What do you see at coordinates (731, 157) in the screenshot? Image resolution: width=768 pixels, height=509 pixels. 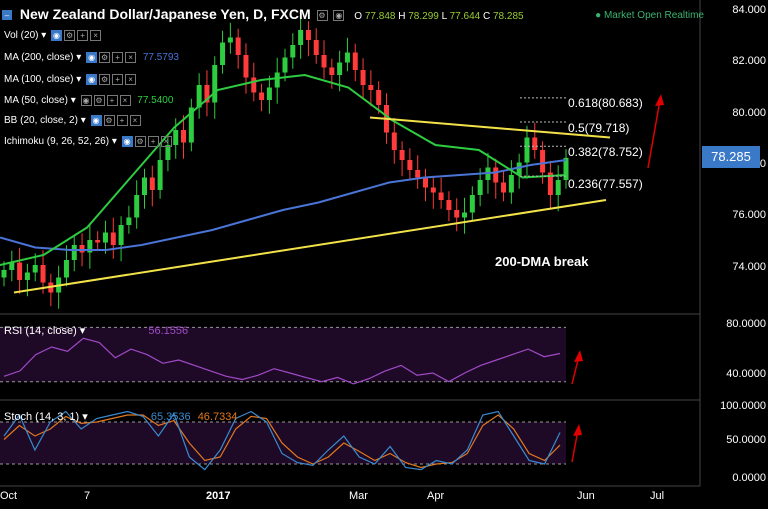 I see `last-price-tag: 78.285` at bounding box center [731, 157].